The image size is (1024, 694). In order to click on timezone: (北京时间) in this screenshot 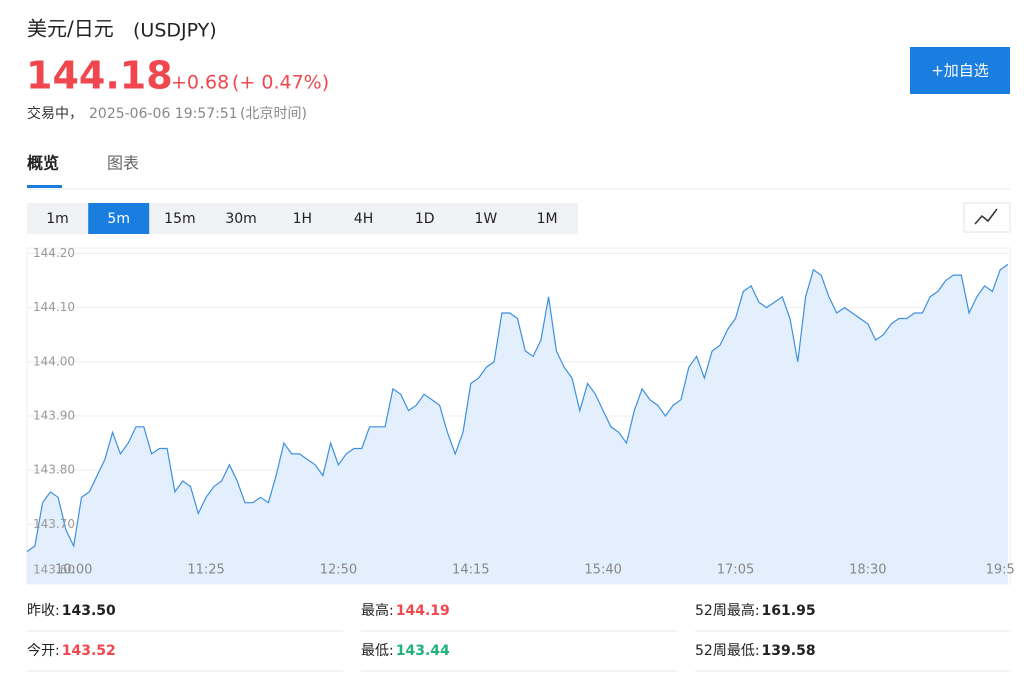, I will do `click(273, 114)`.